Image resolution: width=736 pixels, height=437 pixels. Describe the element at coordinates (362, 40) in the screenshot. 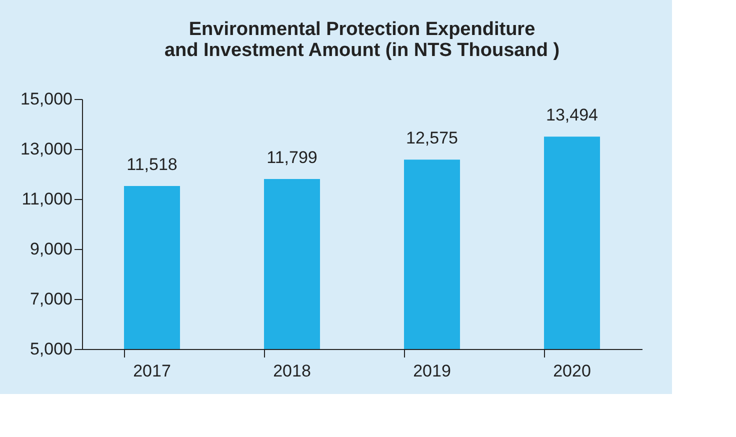

I see `chart-title: Environmental Protection Expenditure and Investment Amount (in NTS Thousand )` at that location.